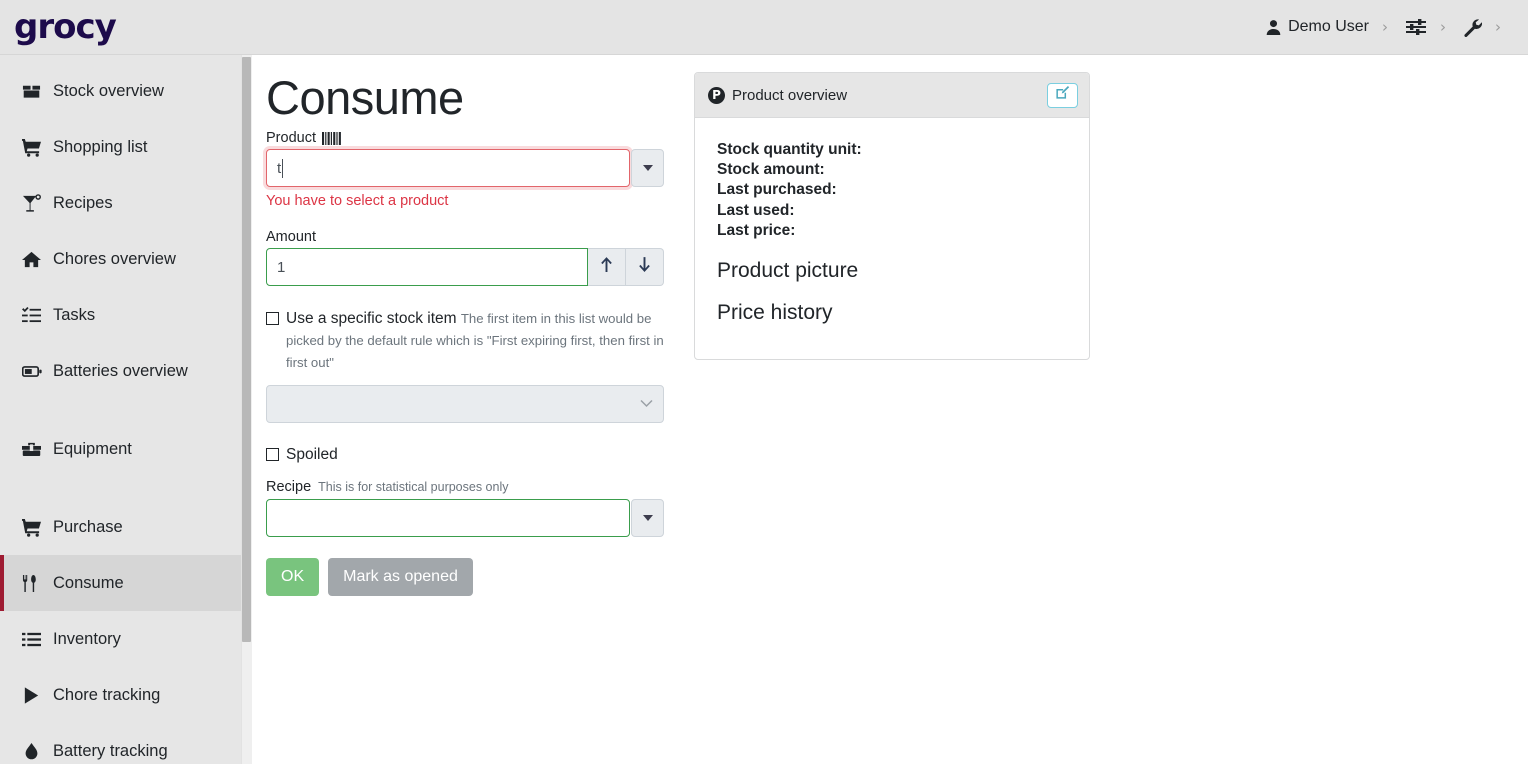 This screenshot has width=1528, height=764. I want to click on recipe-dropdown-toggle, so click(647, 518).